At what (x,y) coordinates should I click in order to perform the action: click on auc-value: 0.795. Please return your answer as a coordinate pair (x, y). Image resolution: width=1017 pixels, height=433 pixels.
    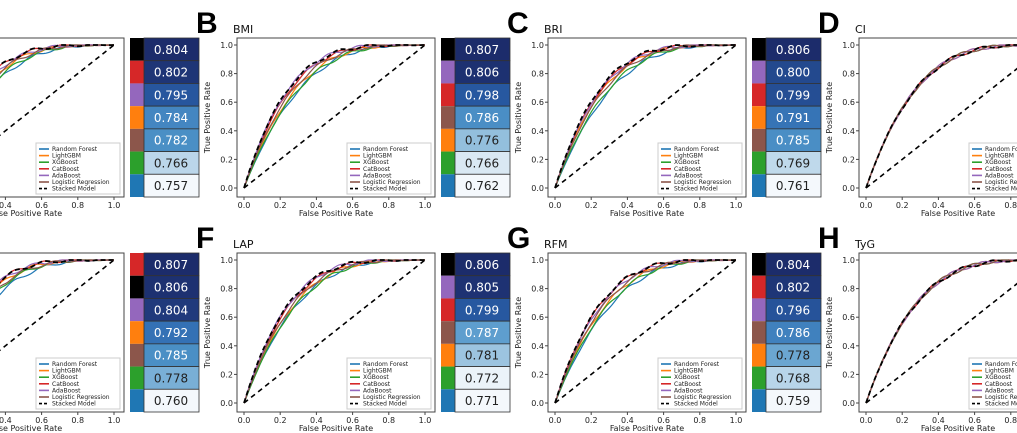
    Looking at the image, I should click on (171, 95).